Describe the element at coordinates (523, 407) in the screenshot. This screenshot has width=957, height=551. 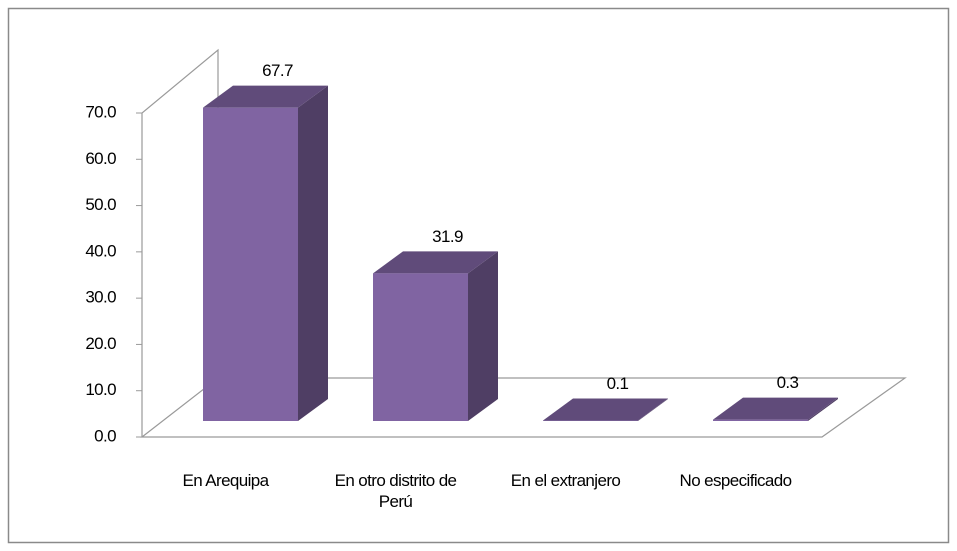
I see `floor` at that location.